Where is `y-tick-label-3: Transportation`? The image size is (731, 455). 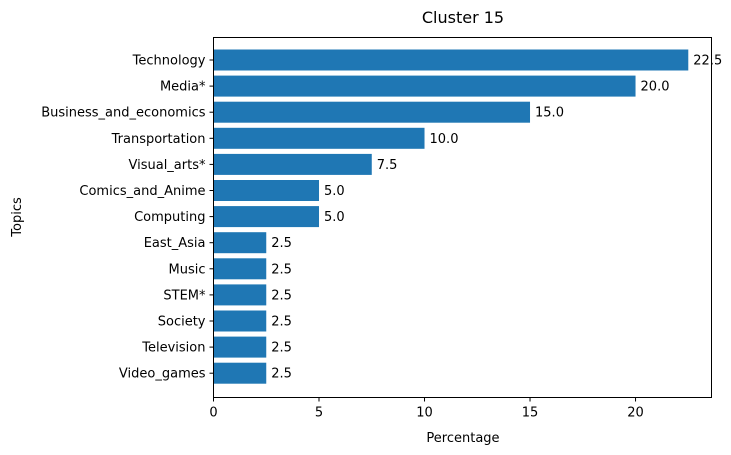
y-tick-label-3: Transportation is located at coordinates (158, 139).